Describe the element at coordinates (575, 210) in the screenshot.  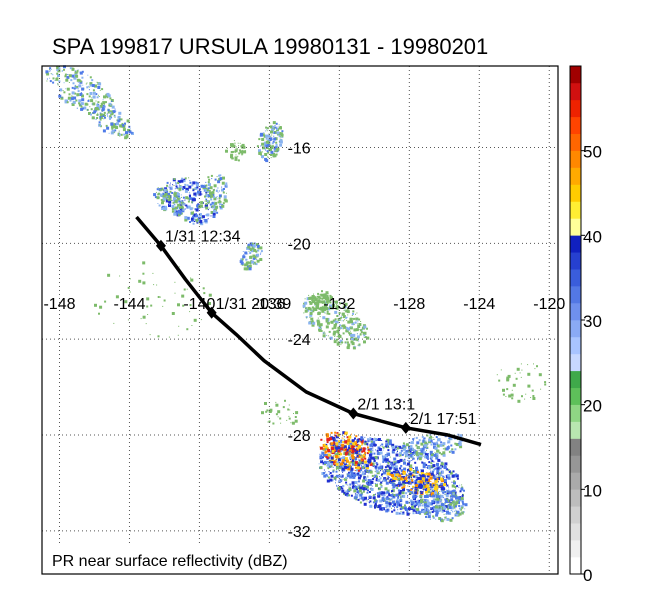
I see `colorbar-swatch` at that location.